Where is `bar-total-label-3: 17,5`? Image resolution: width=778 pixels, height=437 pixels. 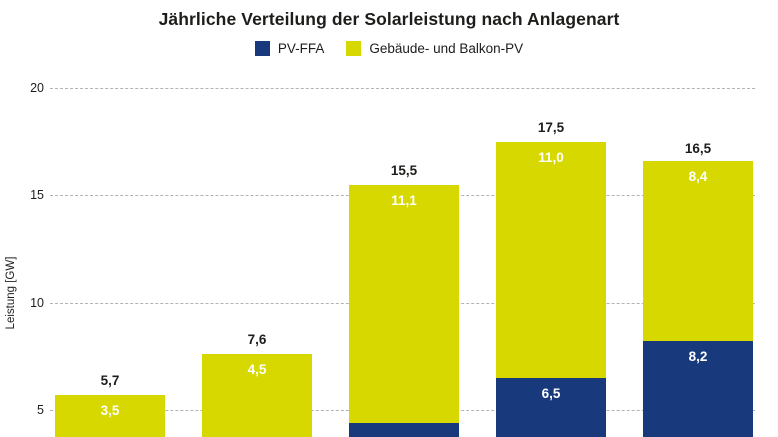 bar-total-label-3: 17,5 is located at coordinates (551, 127).